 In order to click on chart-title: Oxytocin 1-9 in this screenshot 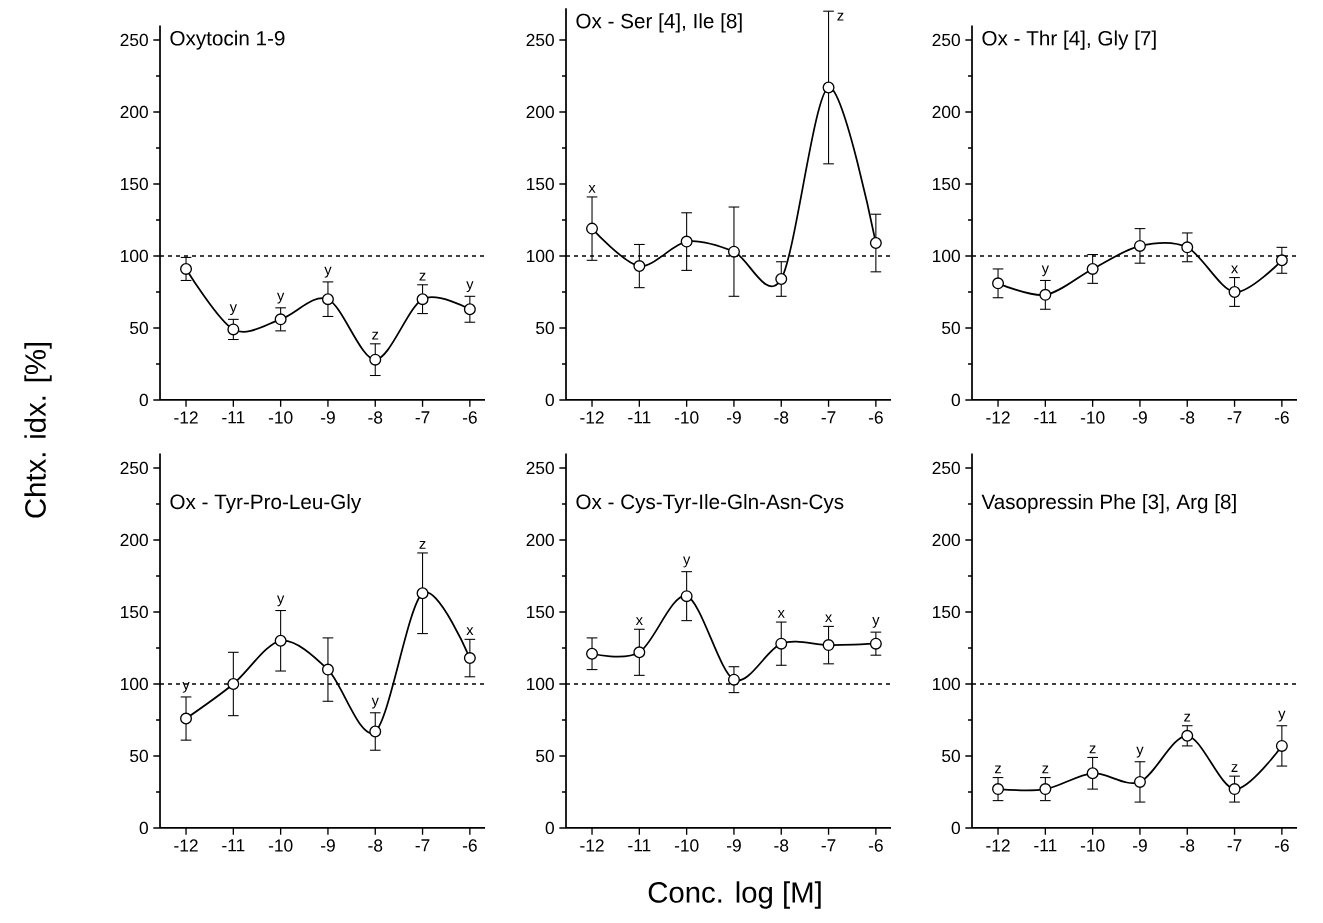, I will do `click(227, 40)`.